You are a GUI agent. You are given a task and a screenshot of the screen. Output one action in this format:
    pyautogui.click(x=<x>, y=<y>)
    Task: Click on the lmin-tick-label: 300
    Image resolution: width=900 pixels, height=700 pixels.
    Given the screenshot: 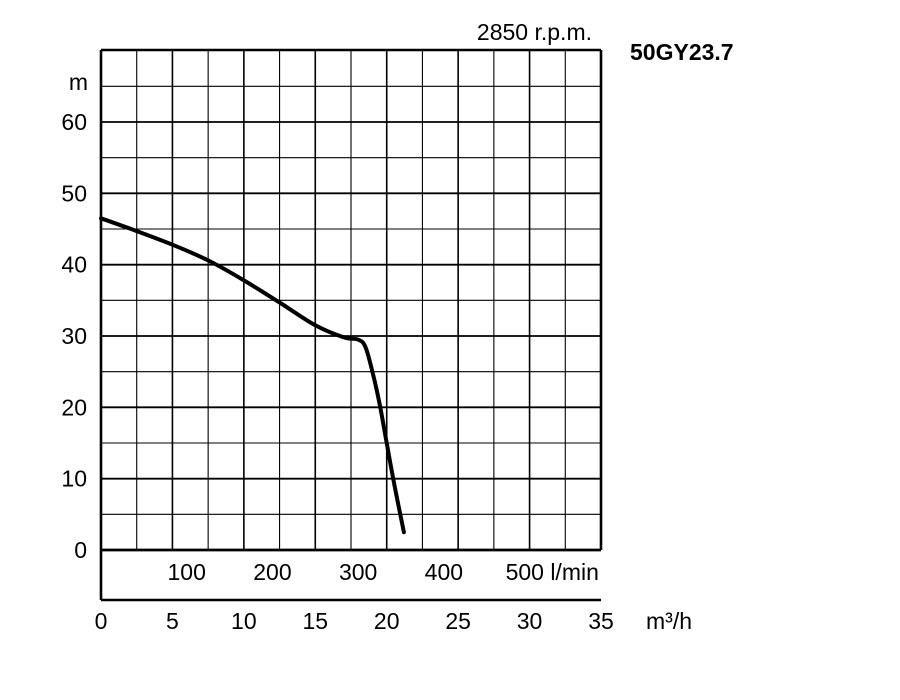 What is the action you would take?
    pyautogui.click(x=358, y=572)
    